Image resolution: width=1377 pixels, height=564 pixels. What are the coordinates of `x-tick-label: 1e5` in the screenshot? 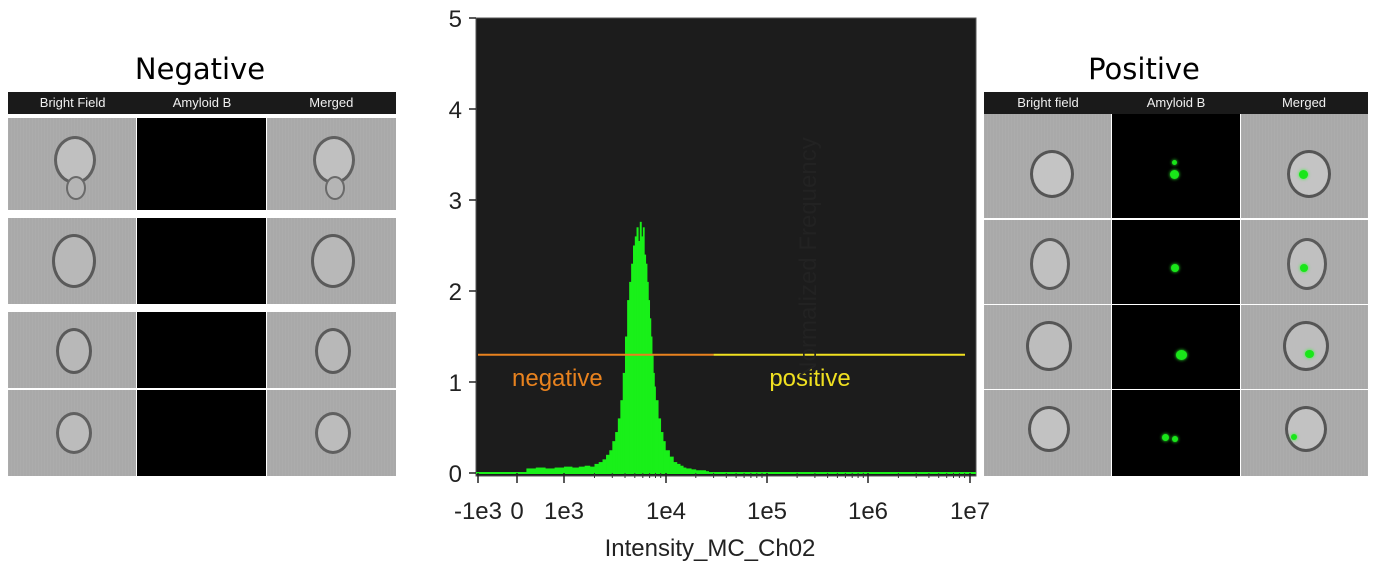 It's located at (767, 511).